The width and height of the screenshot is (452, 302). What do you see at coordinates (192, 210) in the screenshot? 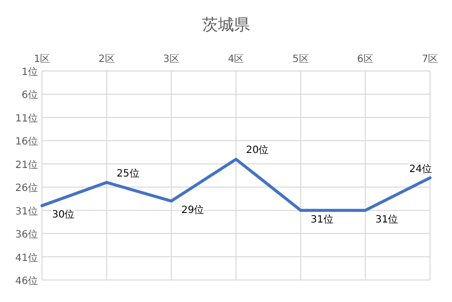
I see `data-label: 29位` at bounding box center [192, 210].